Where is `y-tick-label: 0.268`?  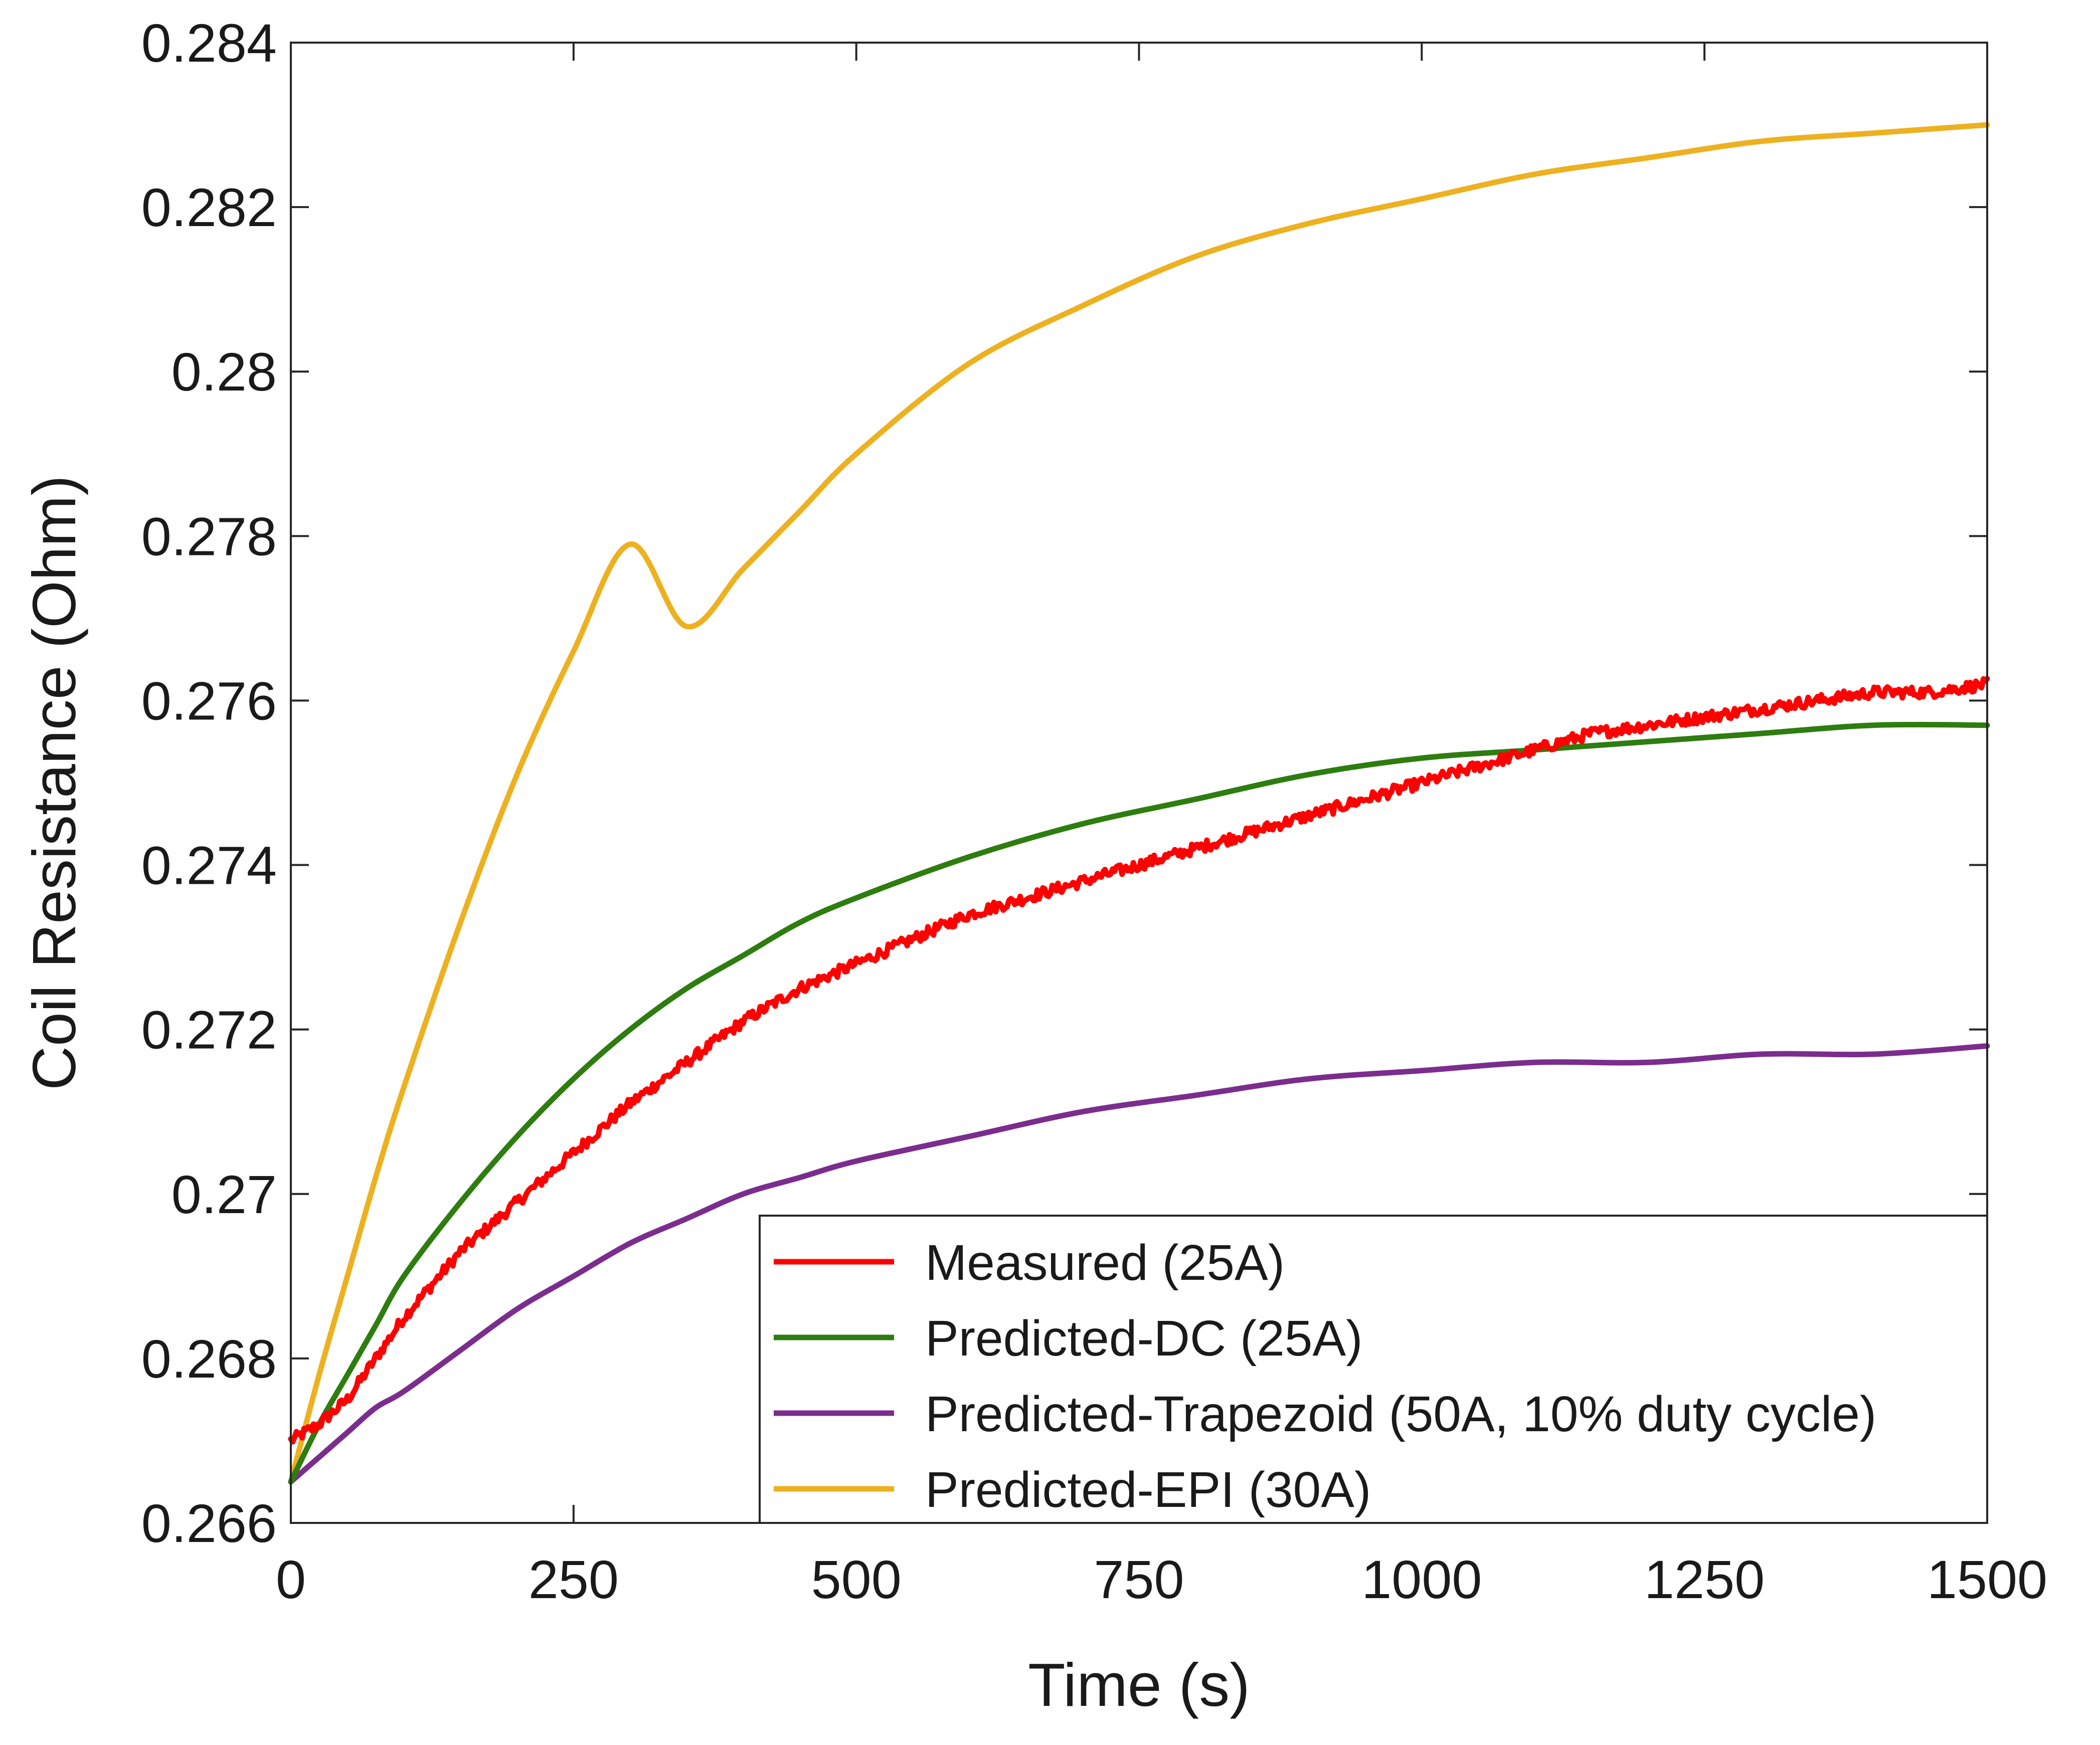
y-tick-label: 0.268 is located at coordinates (209, 1359).